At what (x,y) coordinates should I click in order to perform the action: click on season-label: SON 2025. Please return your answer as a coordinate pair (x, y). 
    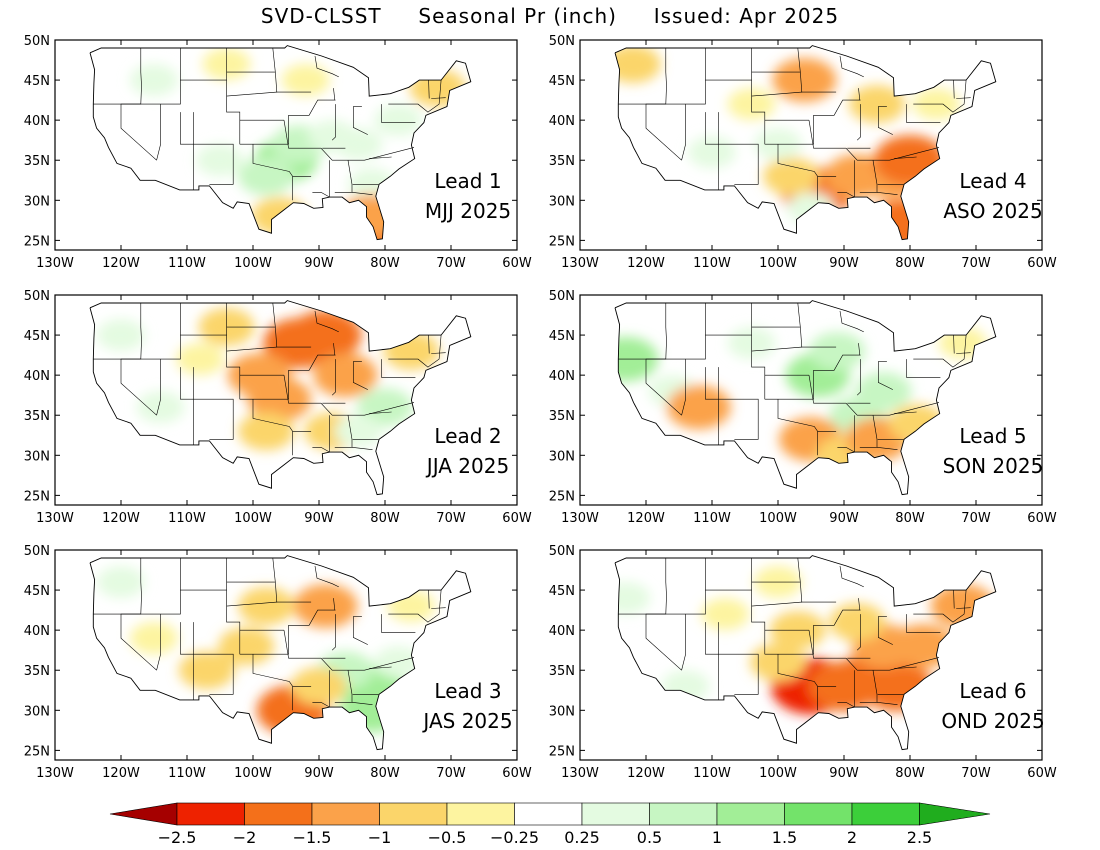
    Looking at the image, I should click on (993, 466).